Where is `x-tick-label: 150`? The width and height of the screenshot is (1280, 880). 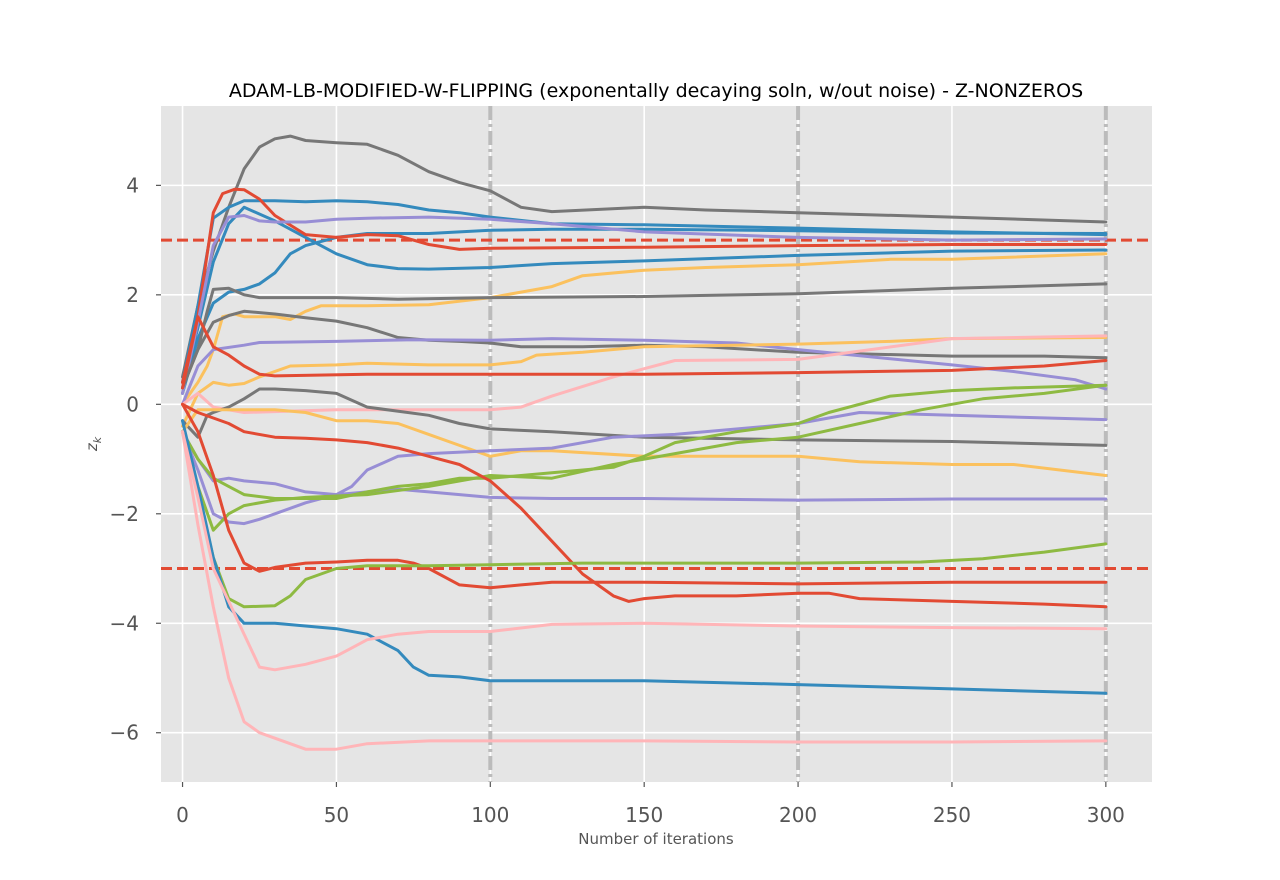 x-tick-label: 150 is located at coordinates (644, 815).